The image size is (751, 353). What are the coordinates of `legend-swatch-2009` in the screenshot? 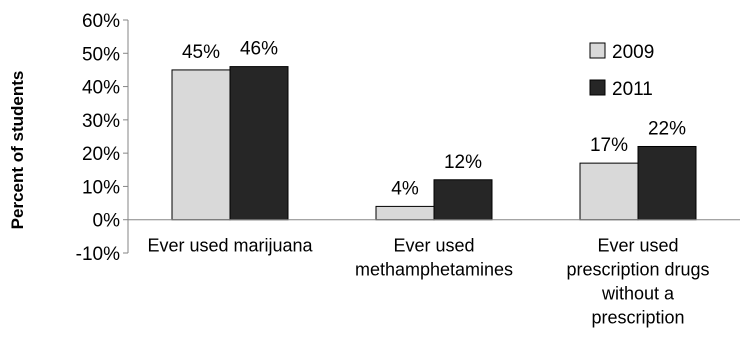 It's located at (597, 50).